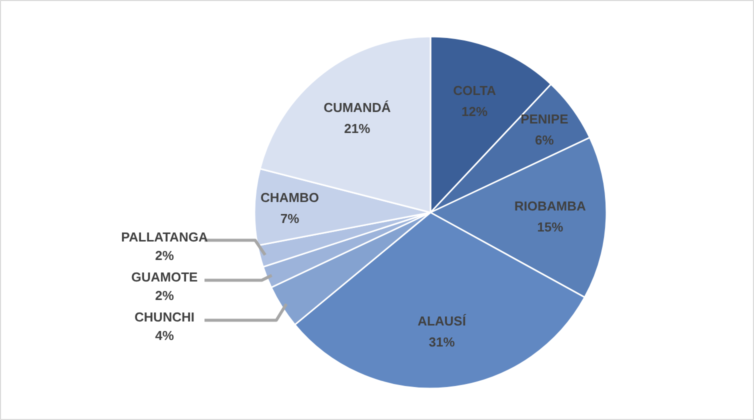  Describe the element at coordinates (164, 316) in the screenshot. I see `slice-label: CHUNCHI` at that location.